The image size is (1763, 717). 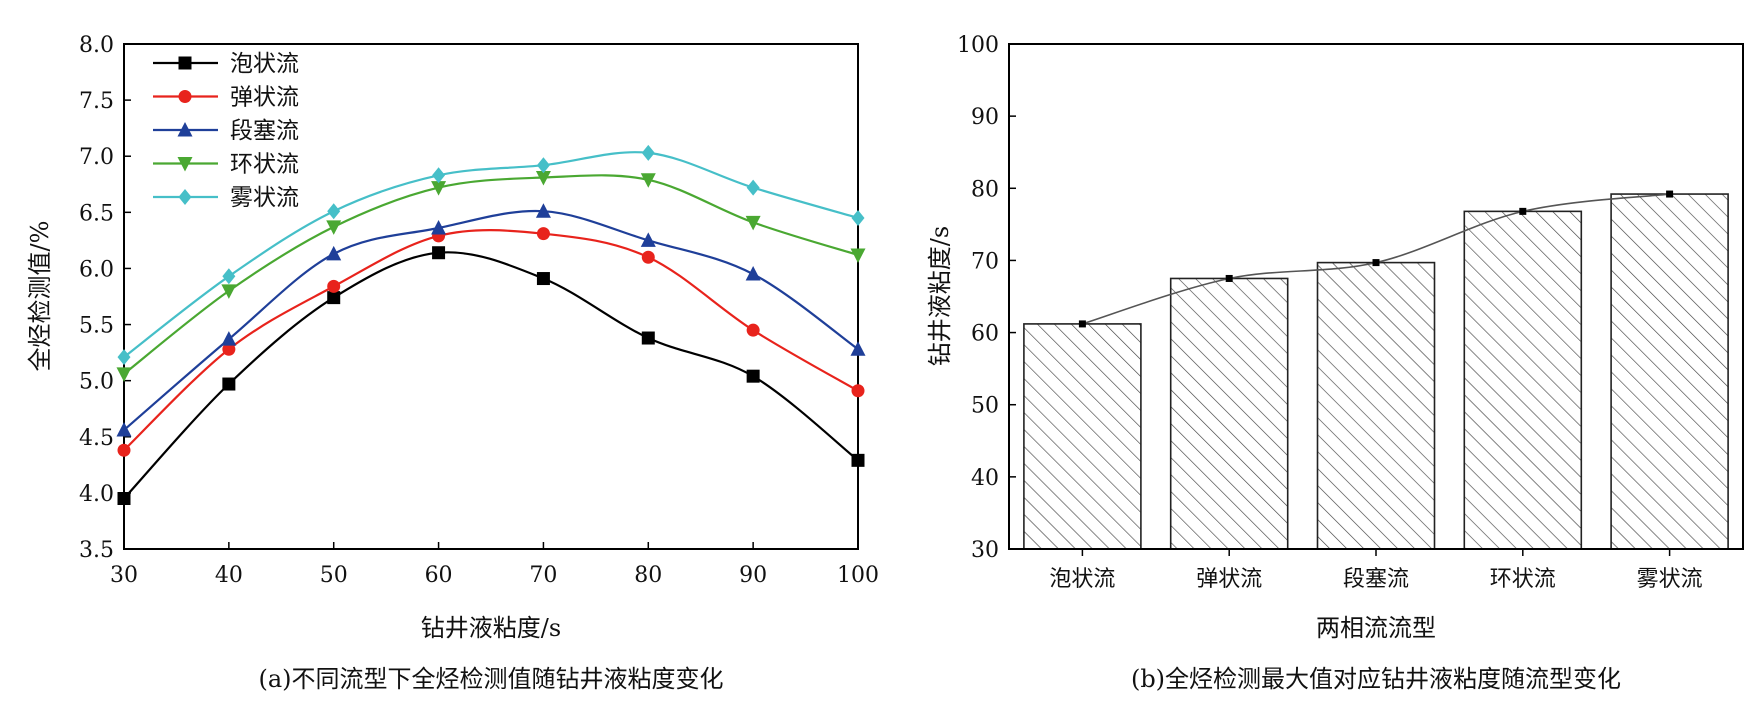 What do you see at coordinates (985, 261) in the screenshot?
I see `panel-b-y-tick-label: 70` at bounding box center [985, 261].